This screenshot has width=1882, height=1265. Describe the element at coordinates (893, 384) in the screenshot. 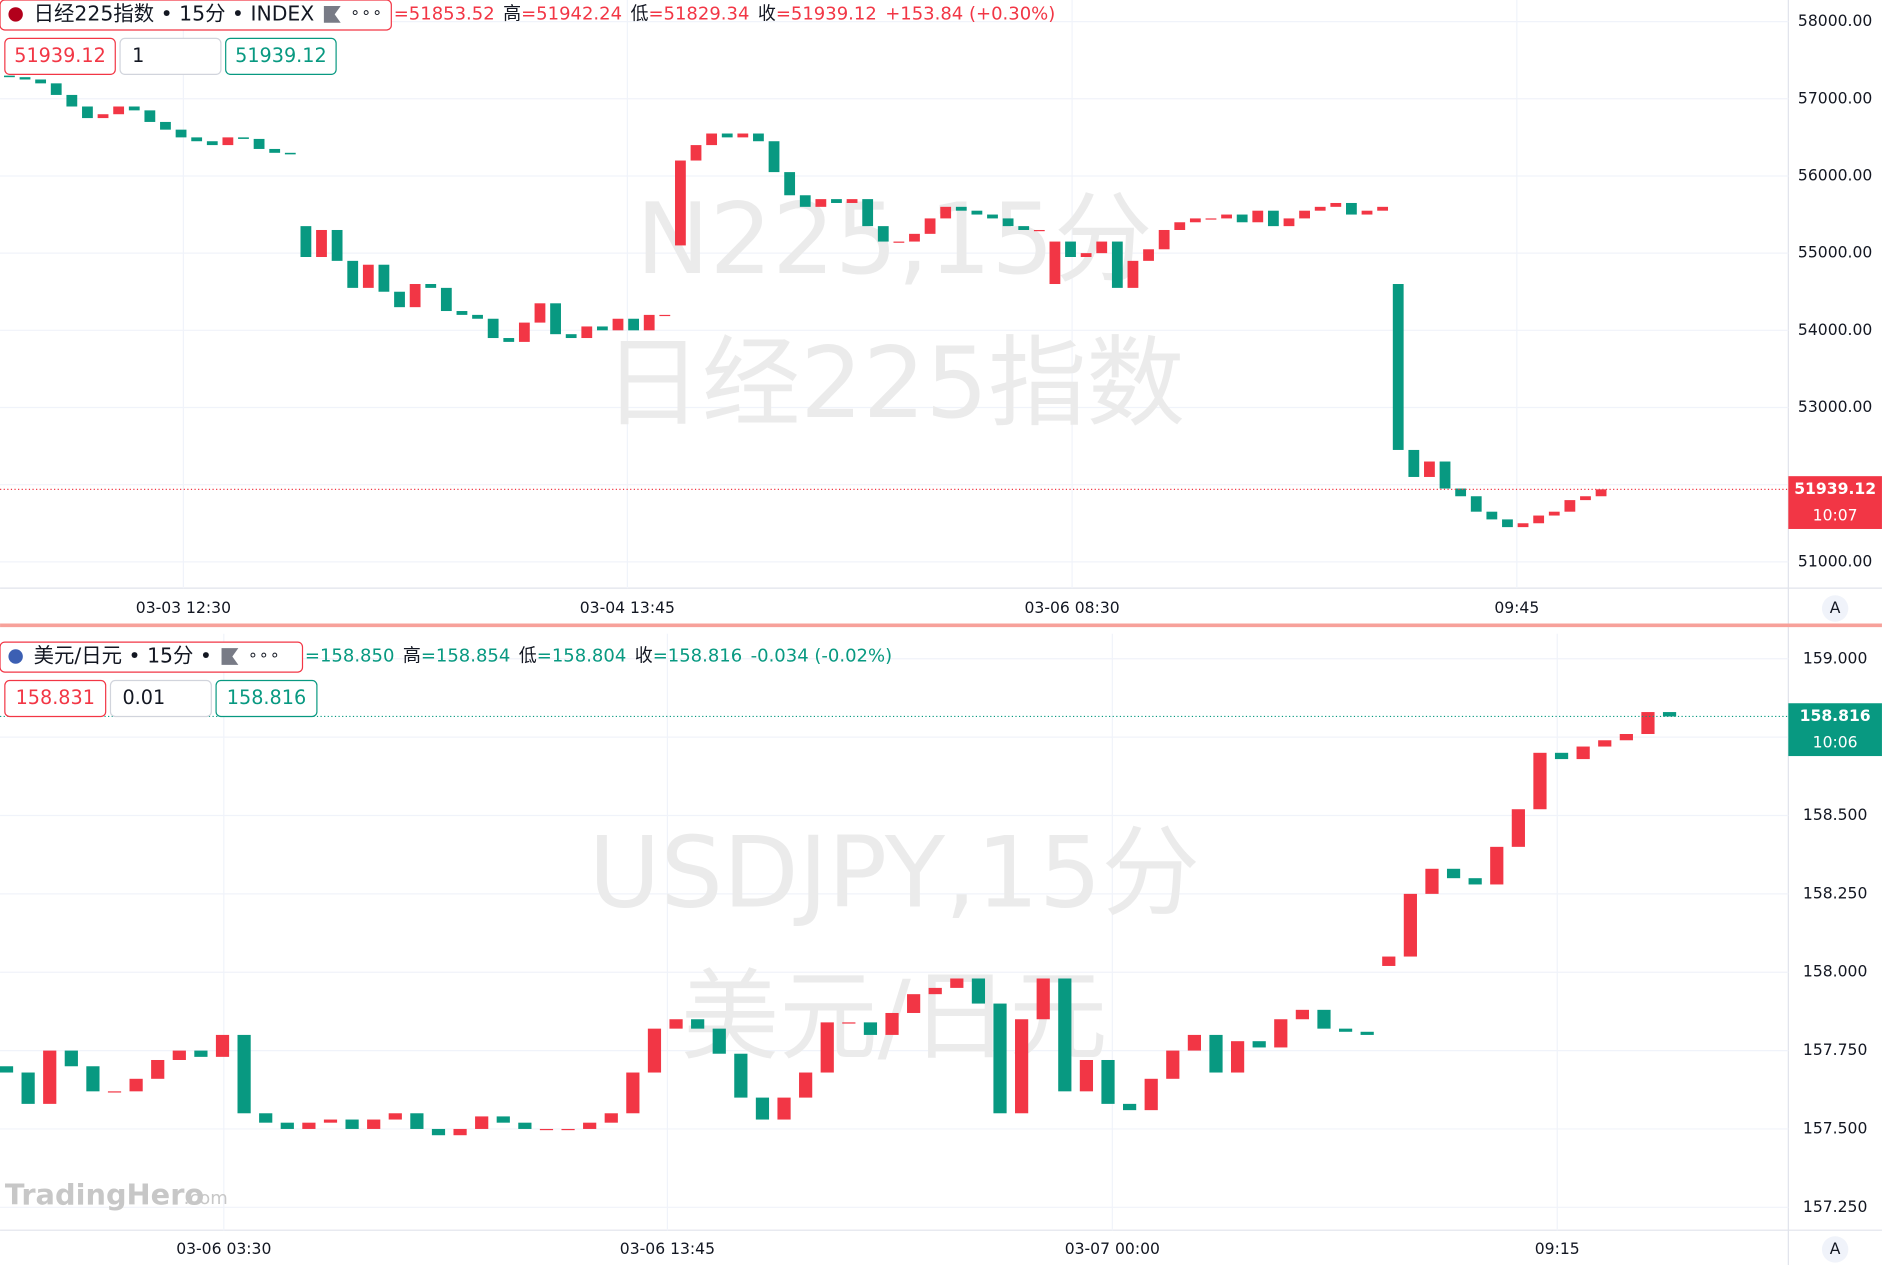

I see `watermark: 日经225指数` at that location.